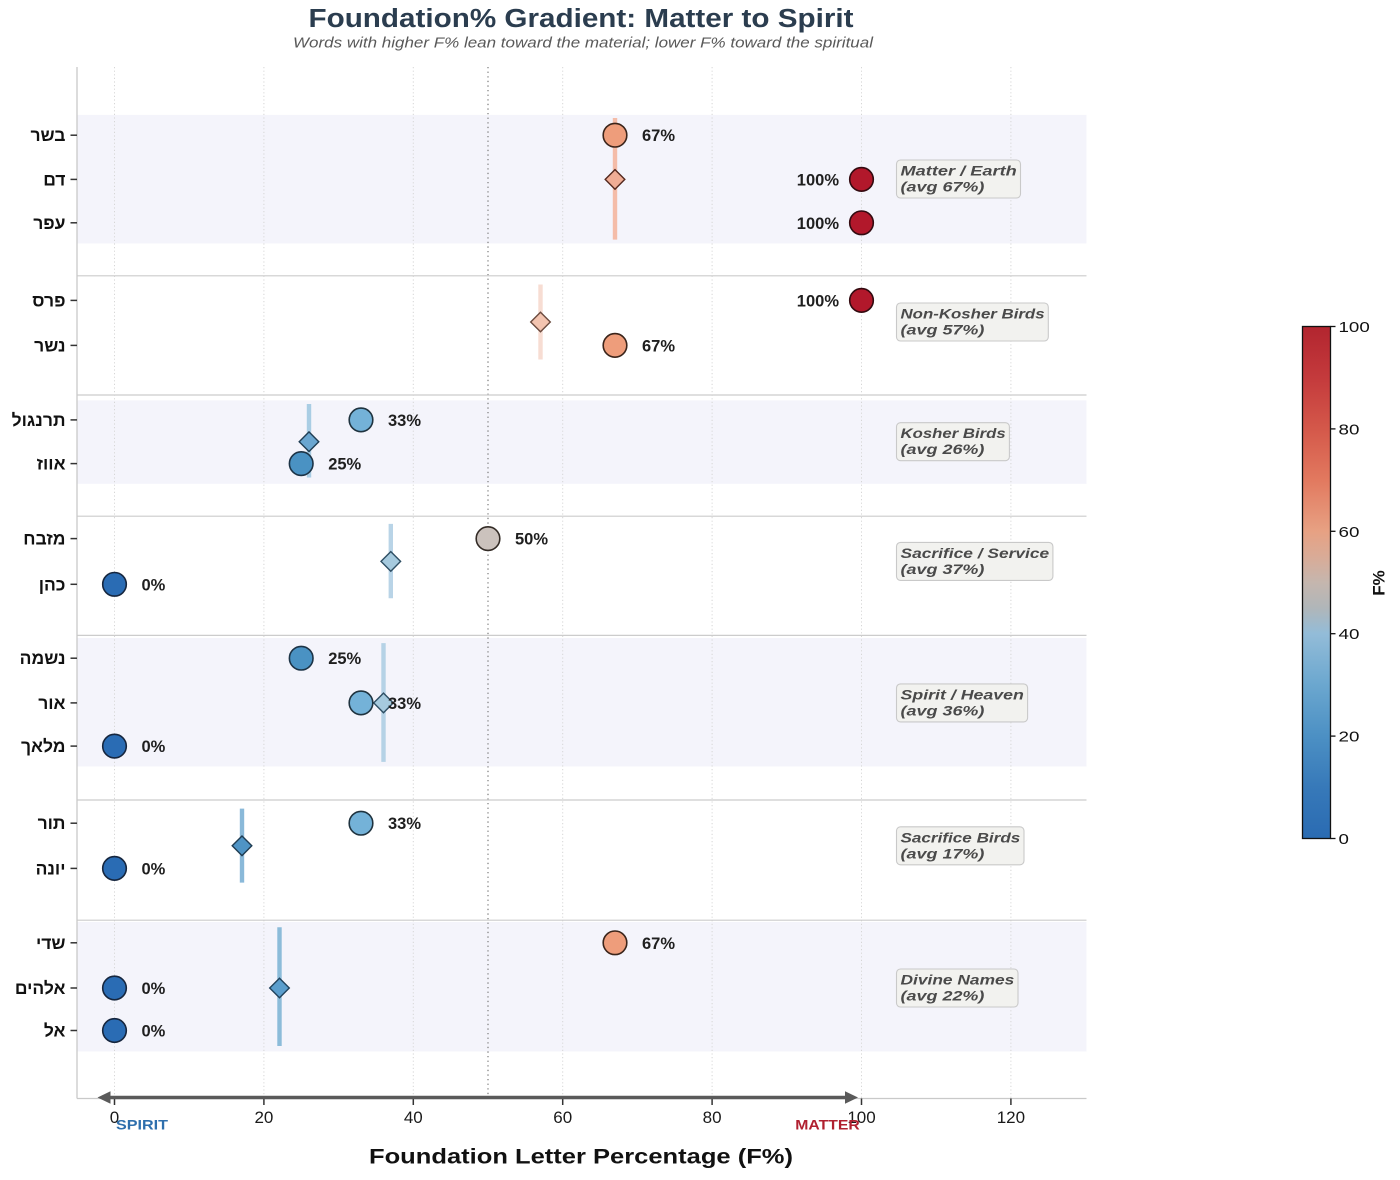  I want to click on svg-text: שדי, so click(51, 943).